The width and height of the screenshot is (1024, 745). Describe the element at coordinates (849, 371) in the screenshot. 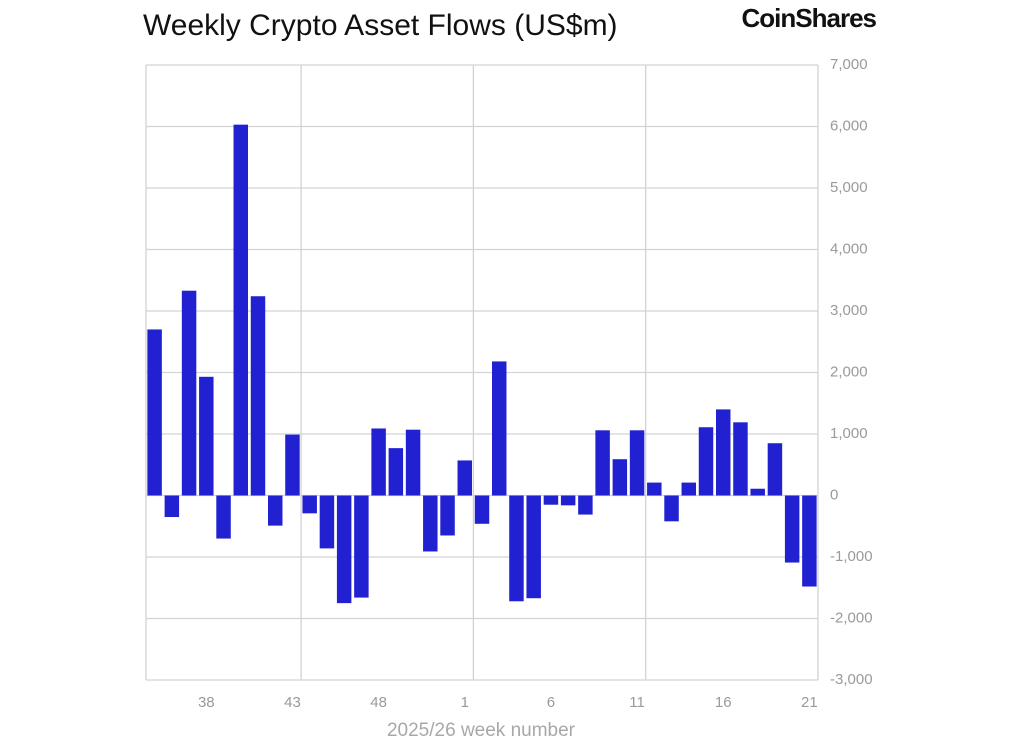

I see `y-tick-label: 2,000` at that location.